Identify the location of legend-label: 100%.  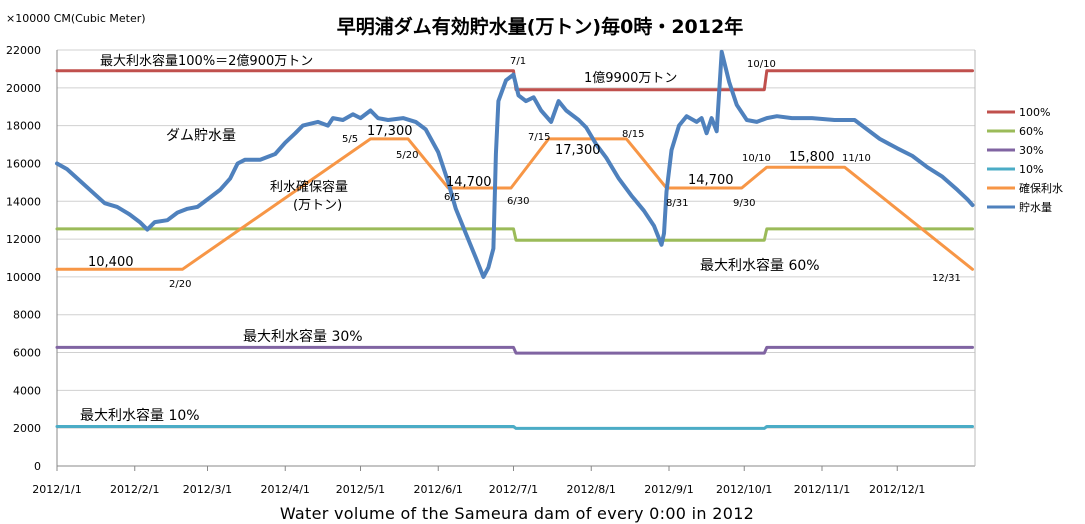
(1034, 112).